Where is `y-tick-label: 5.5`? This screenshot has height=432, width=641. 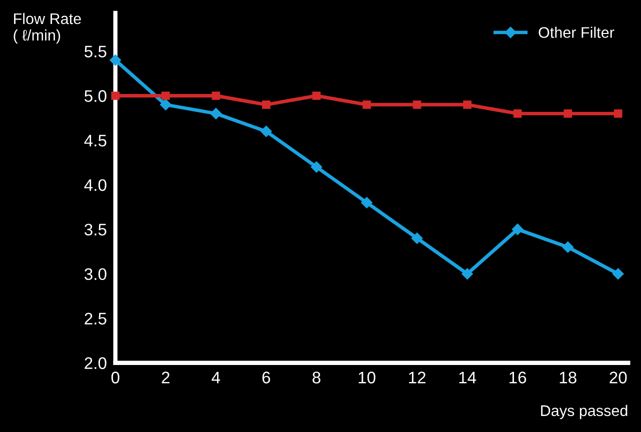 y-tick-label: 5.5 is located at coordinates (95, 52).